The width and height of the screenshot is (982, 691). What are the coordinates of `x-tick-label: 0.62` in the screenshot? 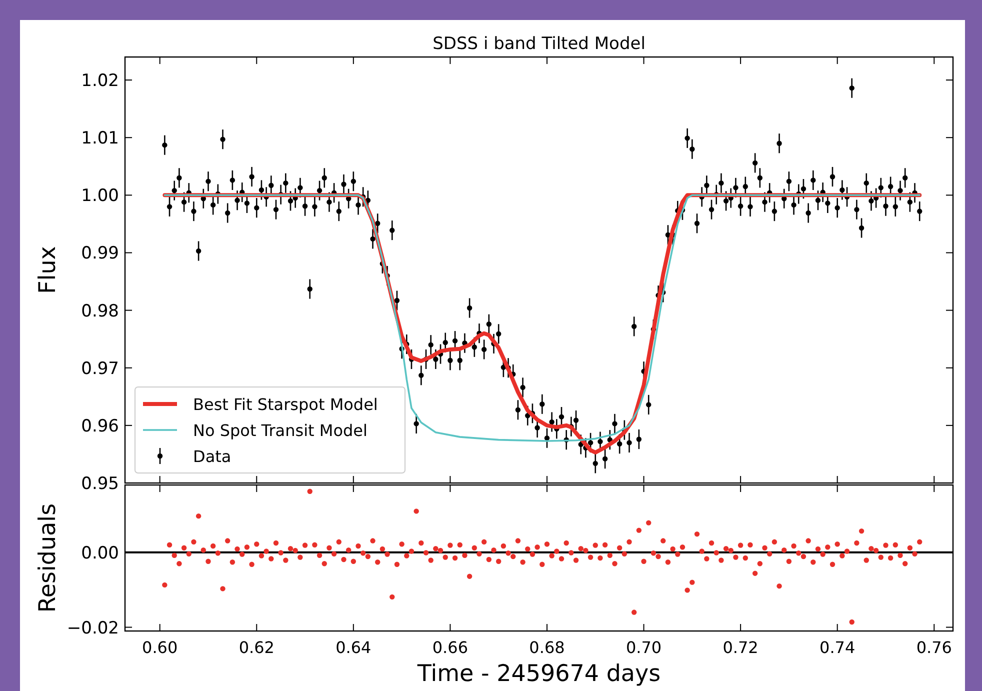 It's located at (256, 647).